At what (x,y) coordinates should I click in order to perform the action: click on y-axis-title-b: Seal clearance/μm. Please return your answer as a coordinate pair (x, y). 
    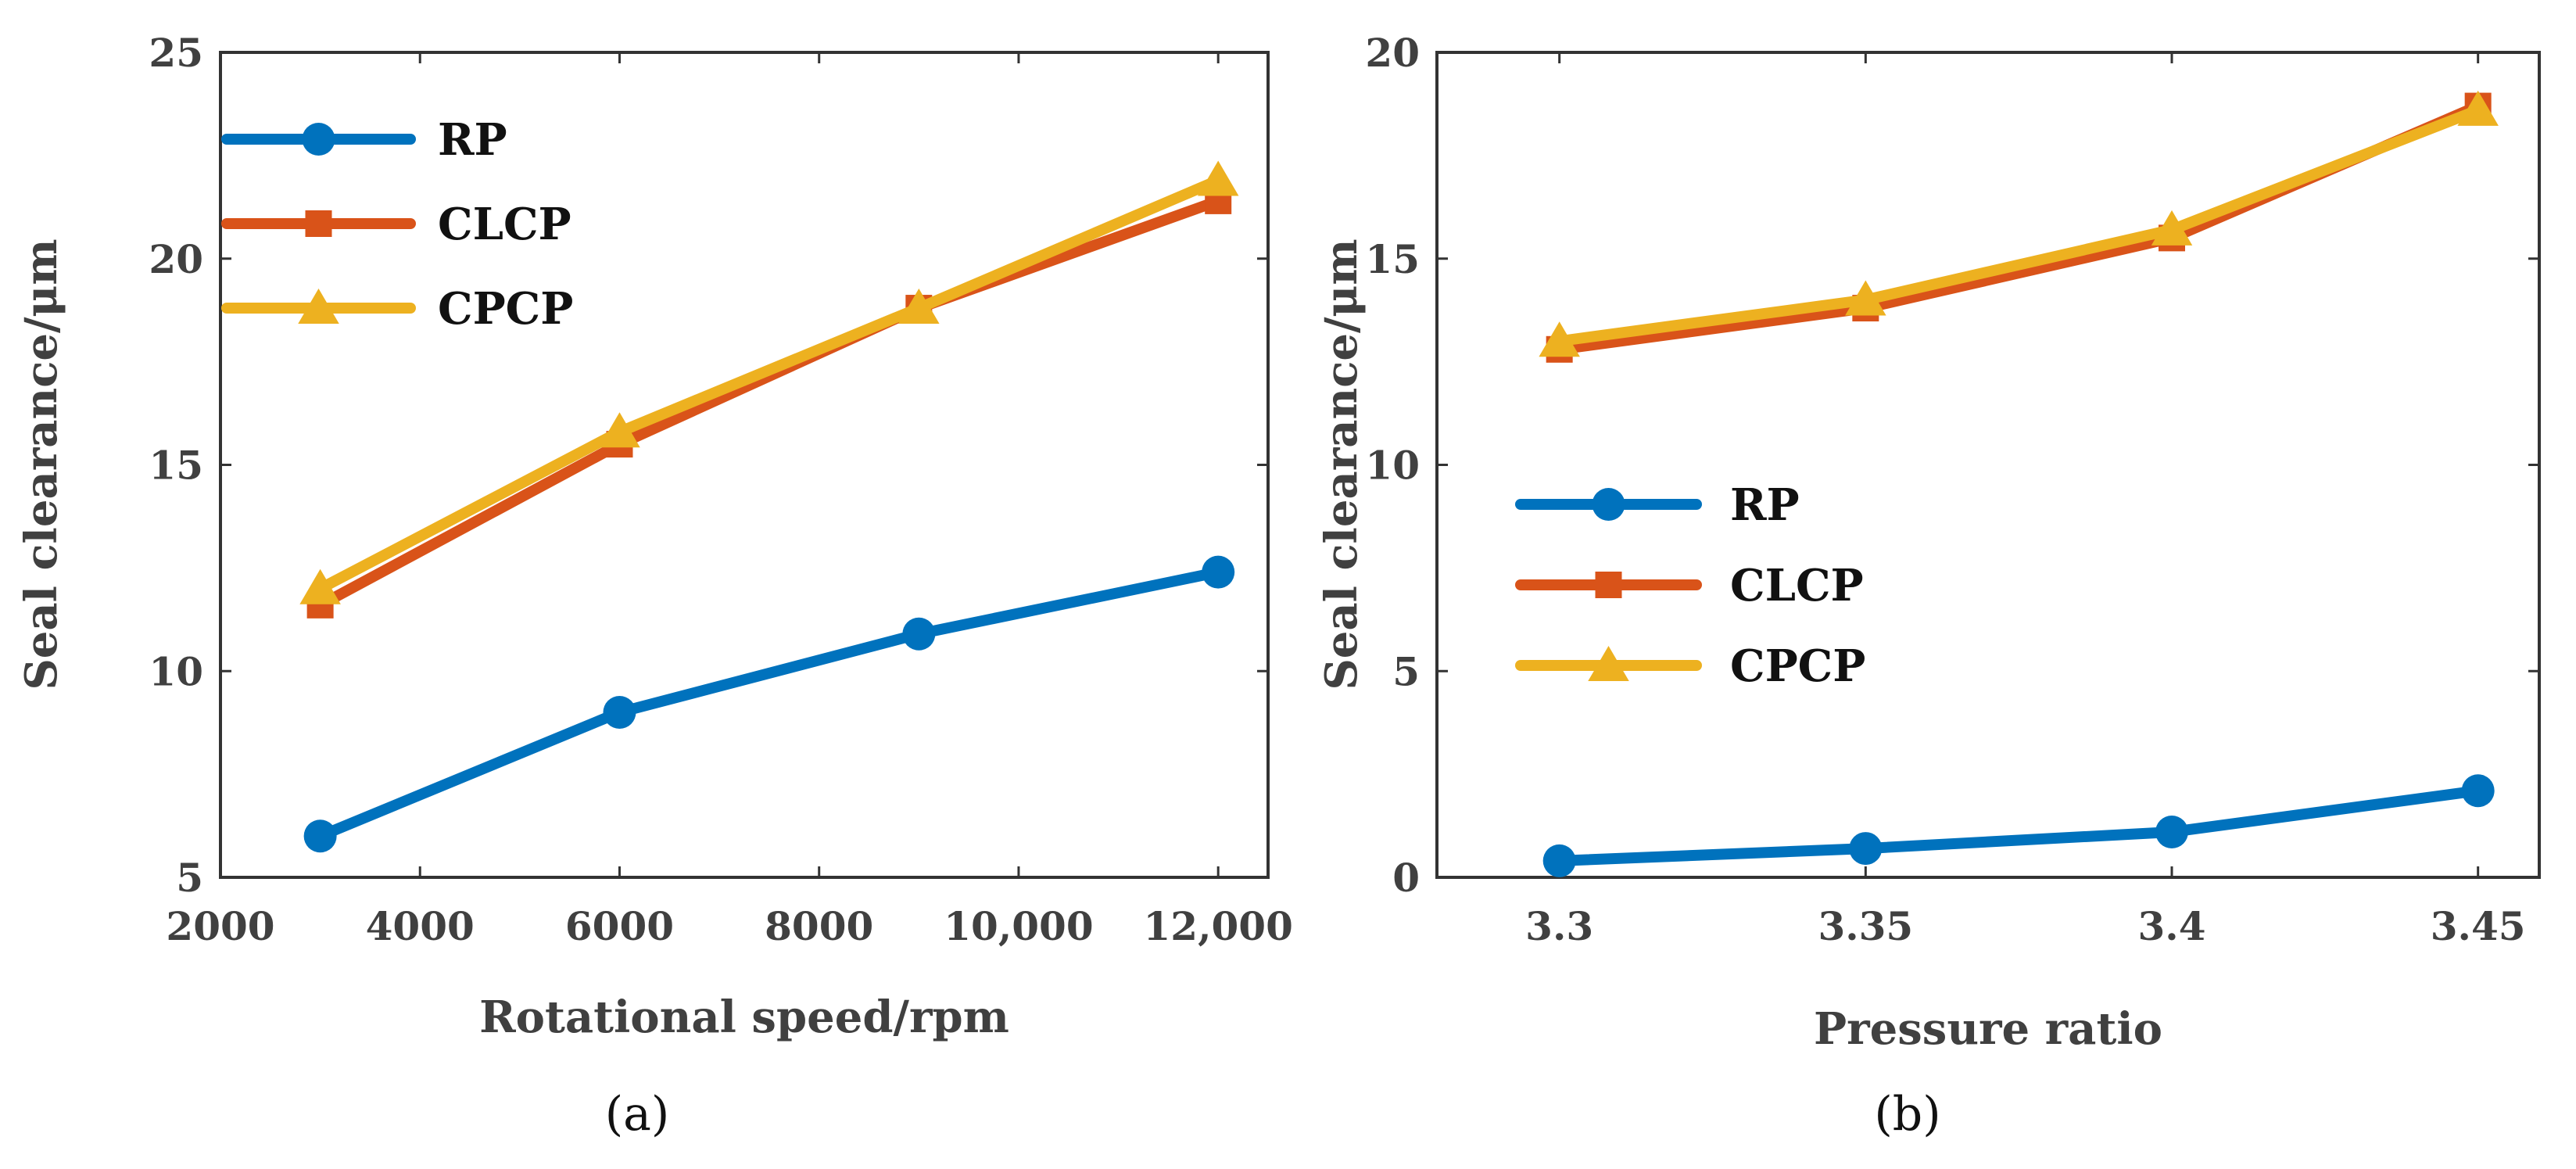
    Looking at the image, I should click on (1341, 464).